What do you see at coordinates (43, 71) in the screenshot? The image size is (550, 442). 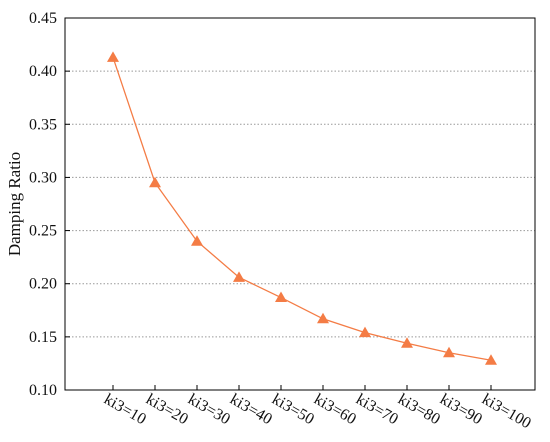 I see `y-tick-label: 0.40` at bounding box center [43, 71].